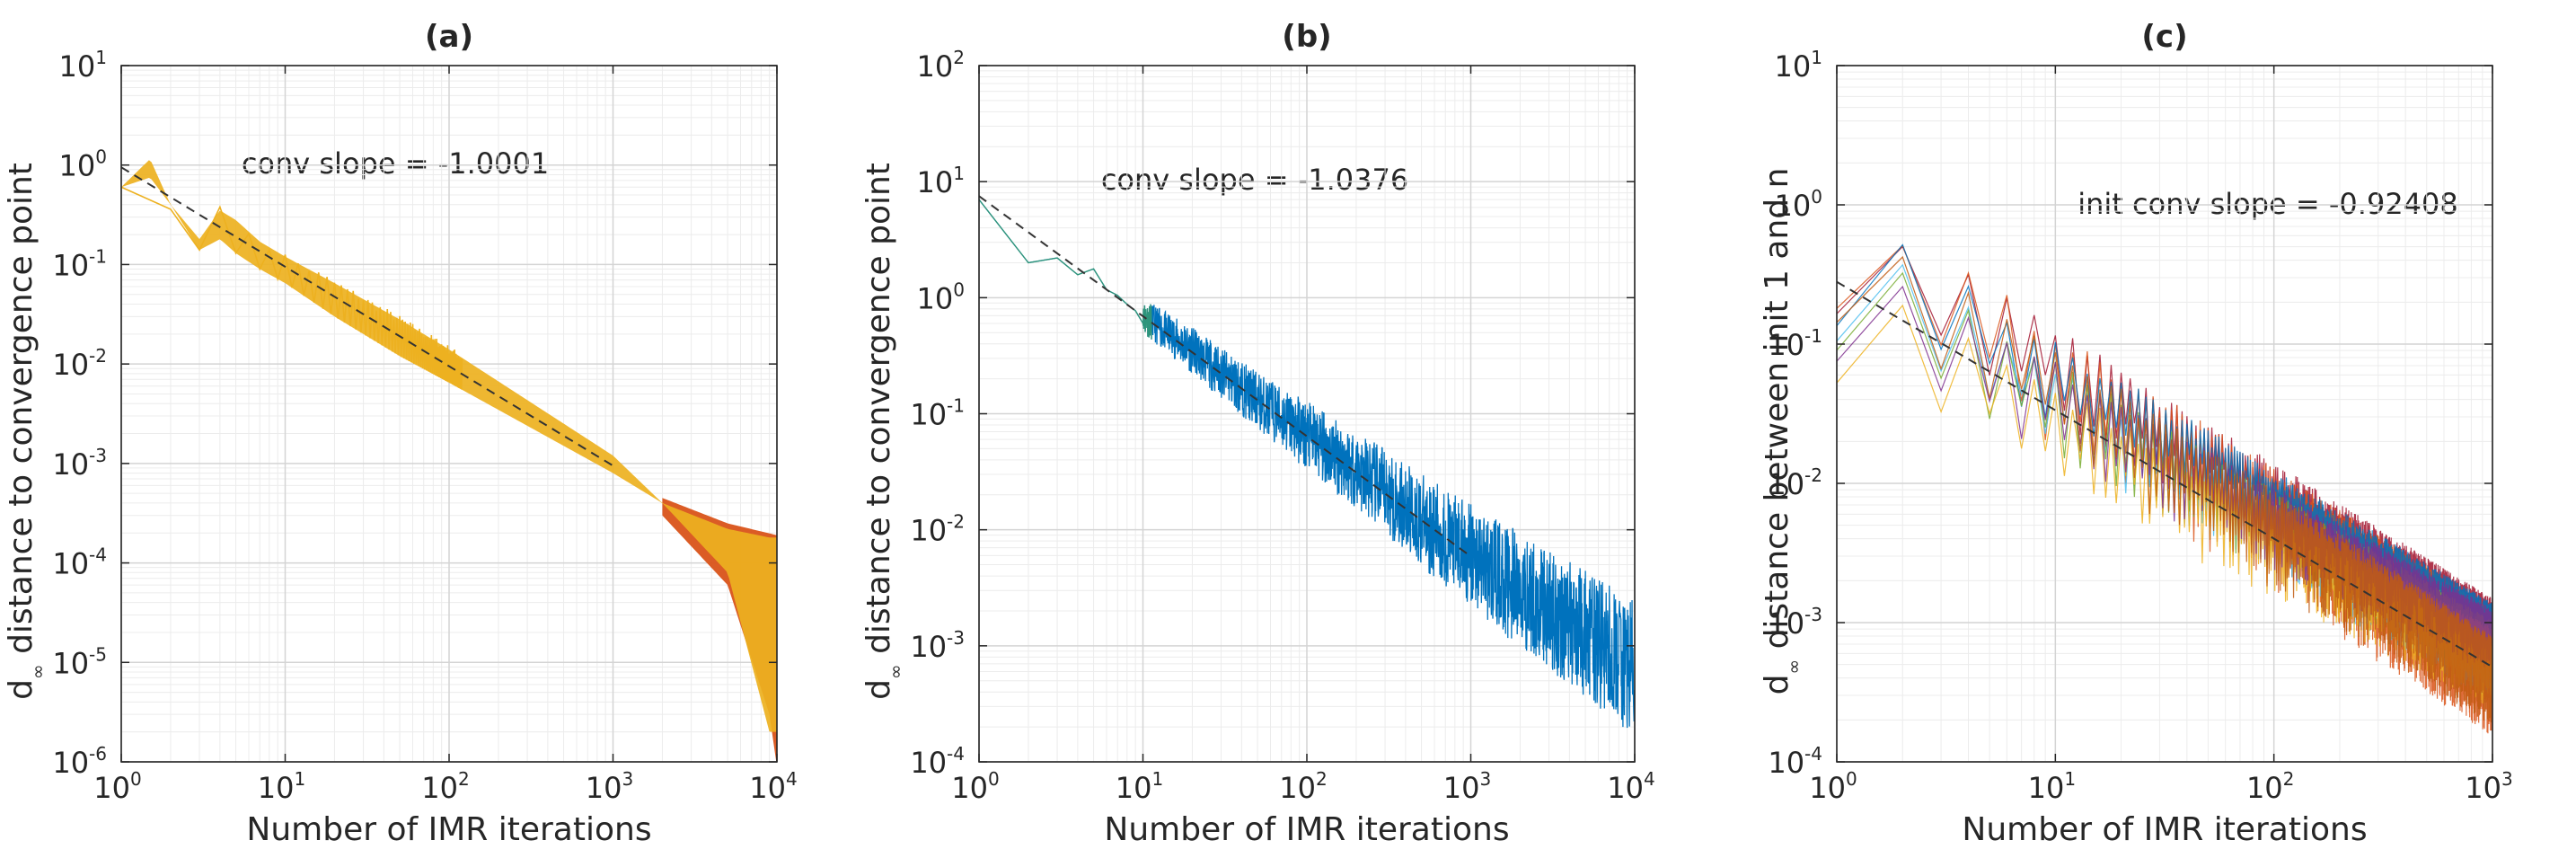 The height and width of the screenshot is (858, 2576). Describe the element at coordinates (448, 829) in the screenshot. I see `panel-a-xlabel: Number of IMR iterations` at that location.